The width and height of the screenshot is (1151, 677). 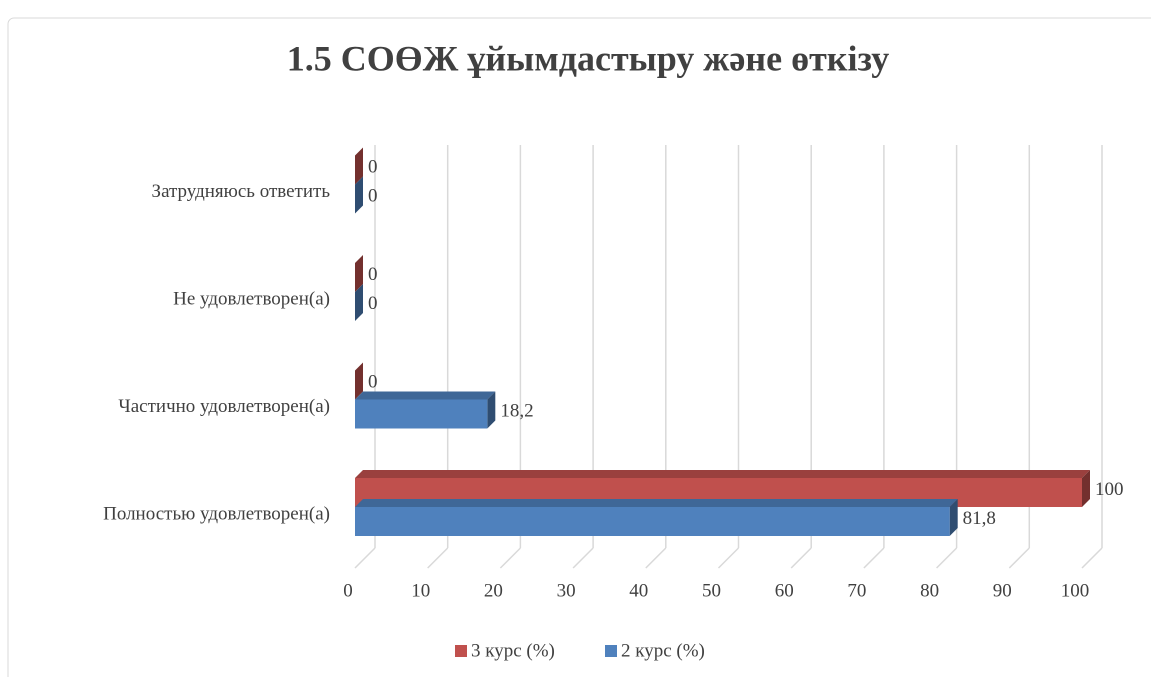 I want to click on x-tick-label: 40, so click(x=638, y=590).